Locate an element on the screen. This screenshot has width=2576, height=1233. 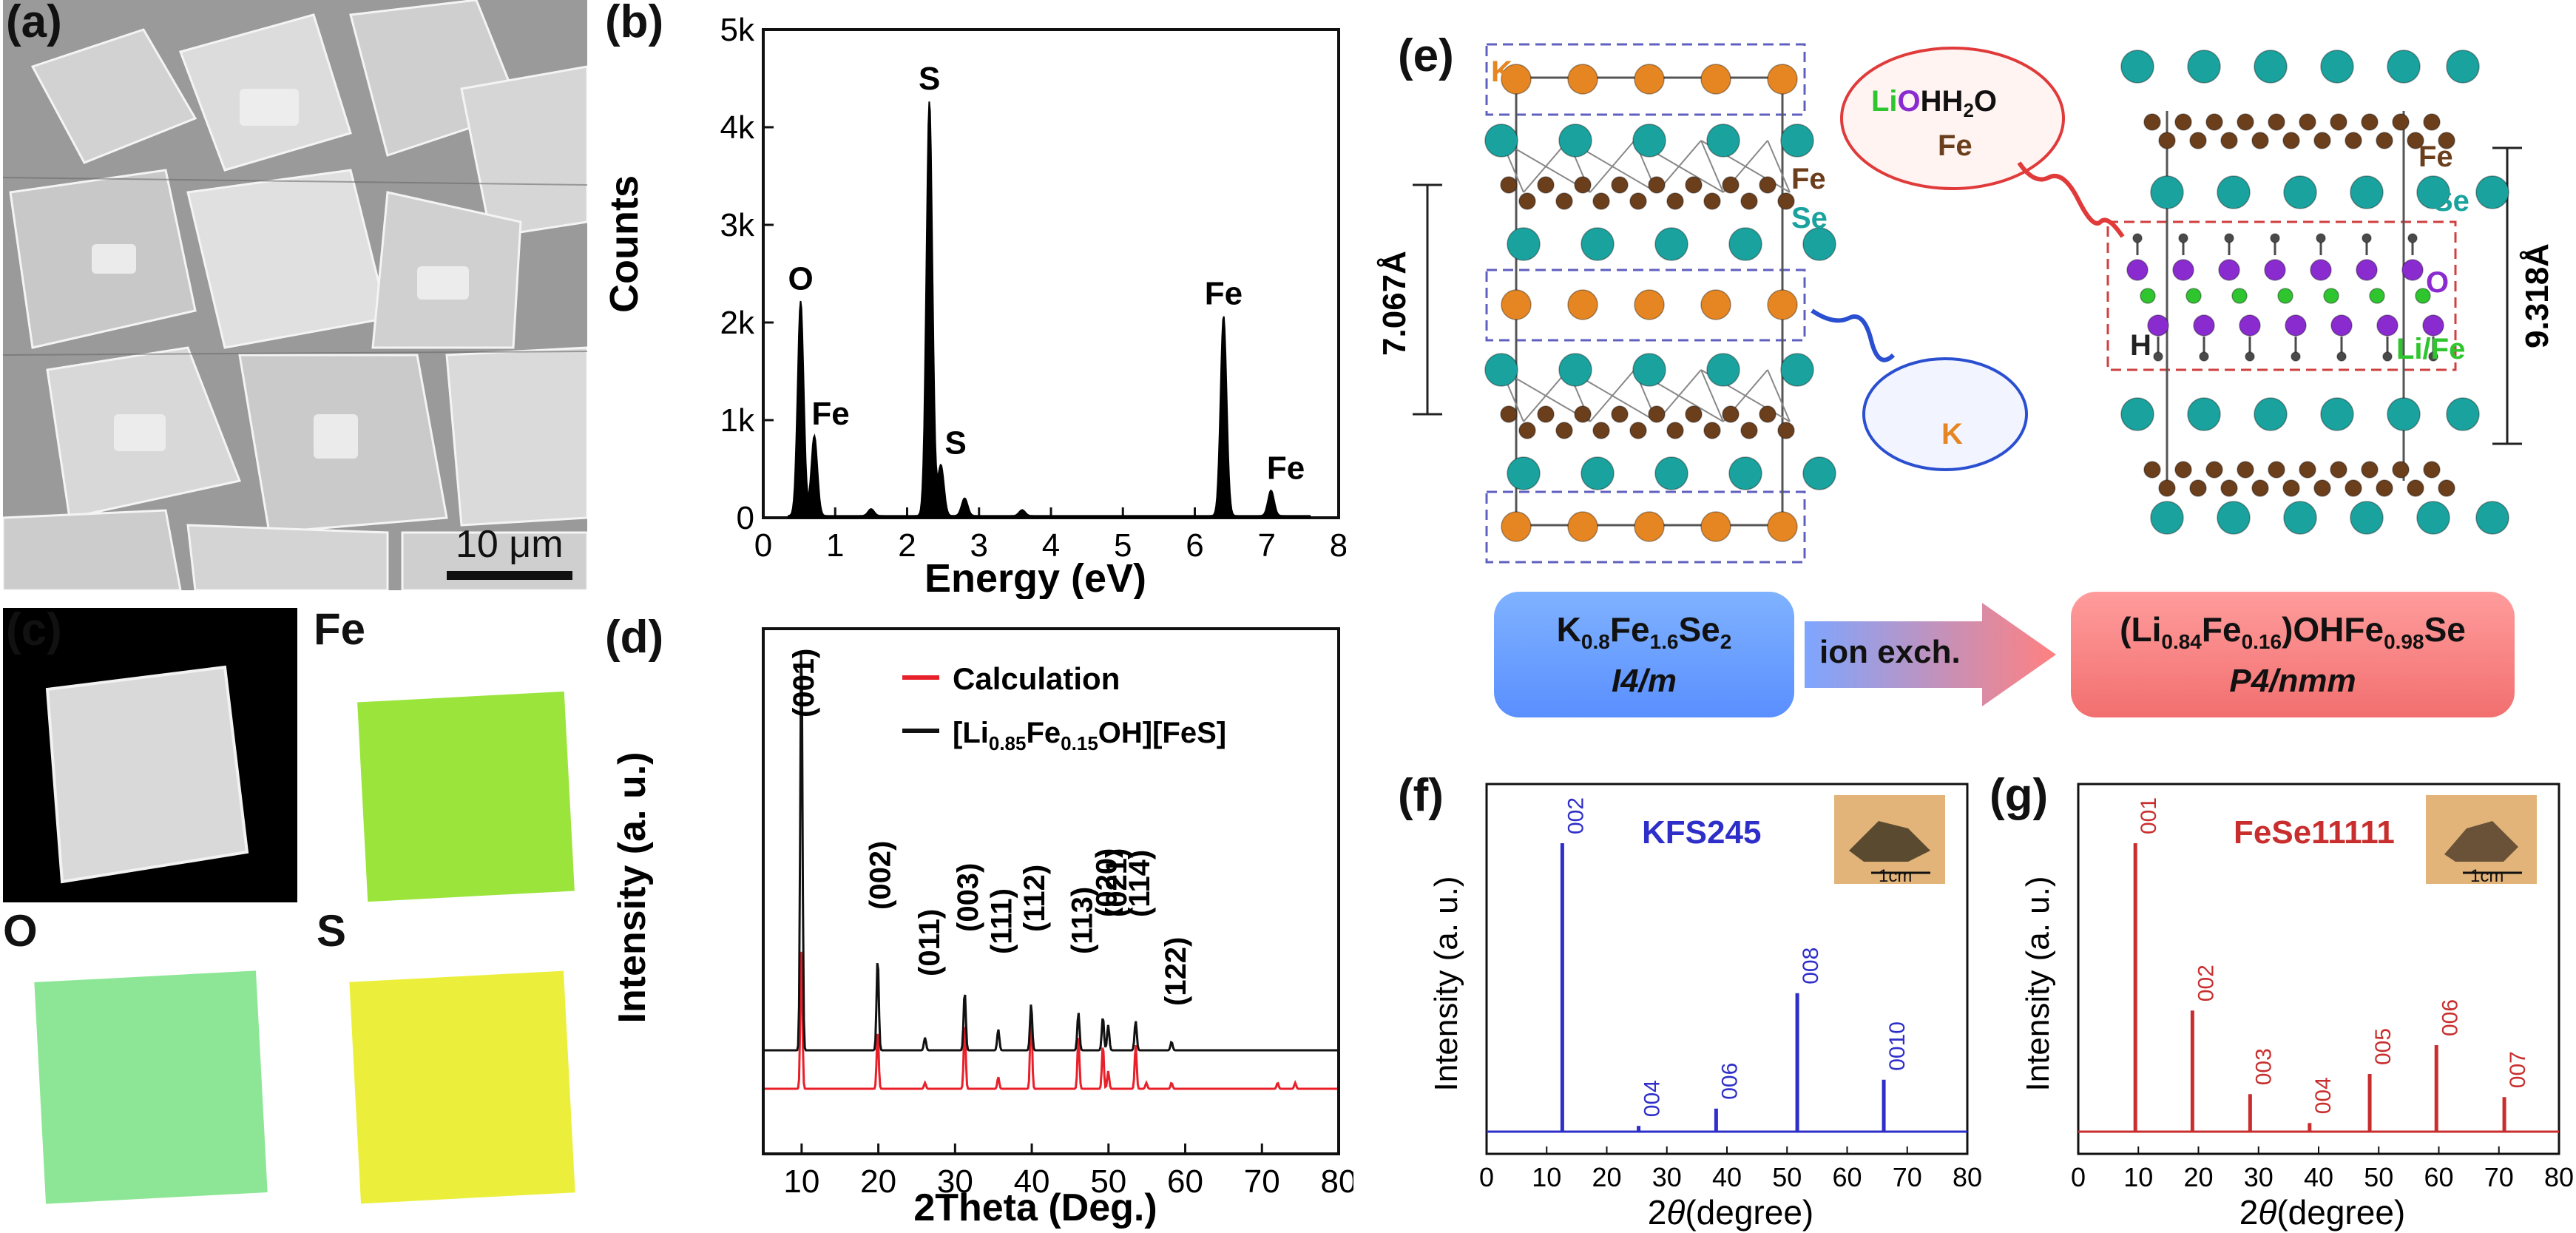
g-x-tick-label: 50 is located at coordinates (2378, 1177).